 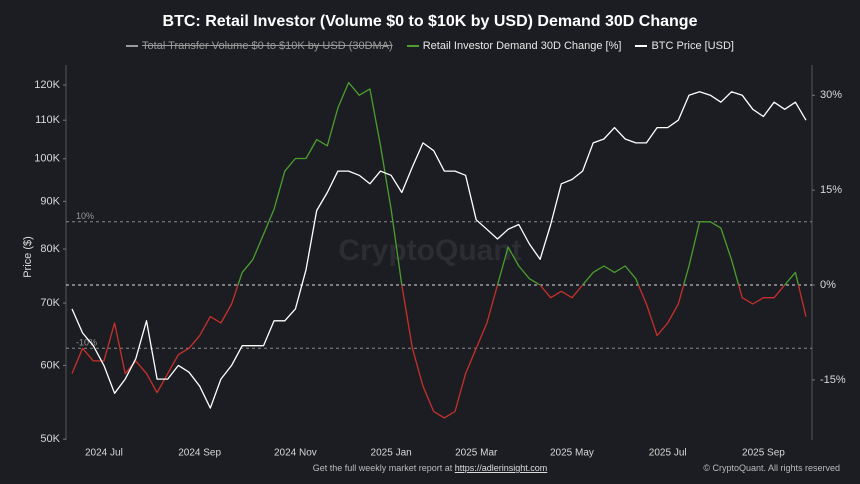 I want to click on y2-tick-label: -15%, so click(x=833, y=380).